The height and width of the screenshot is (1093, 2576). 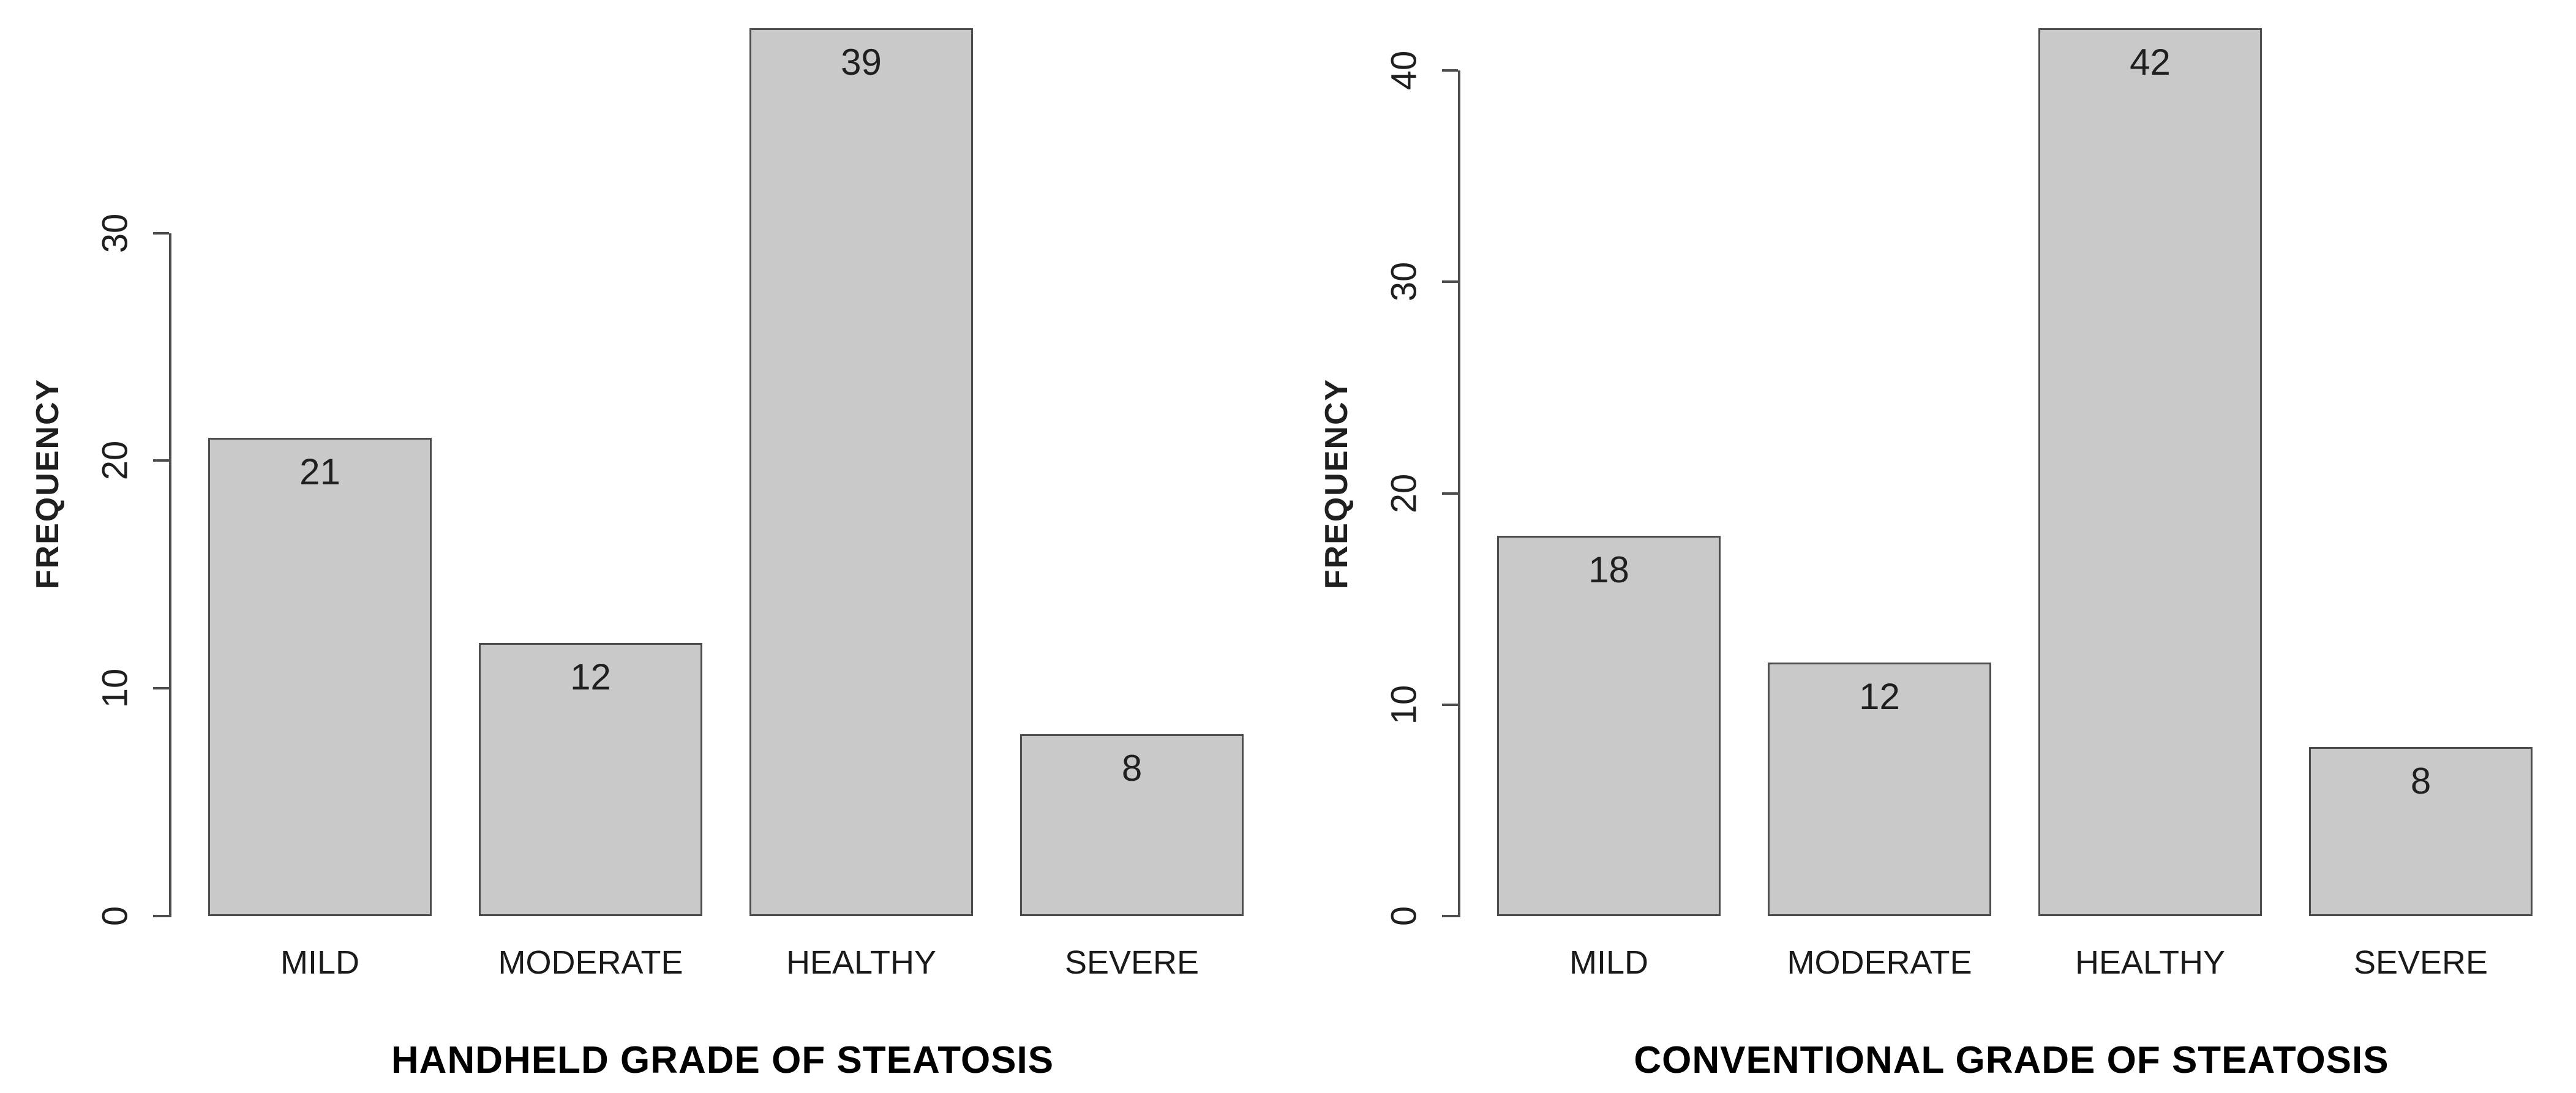 I want to click on x-axis-title: HANDHELD GRADE OF STEATOSIS, so click(x=723, y=1060).